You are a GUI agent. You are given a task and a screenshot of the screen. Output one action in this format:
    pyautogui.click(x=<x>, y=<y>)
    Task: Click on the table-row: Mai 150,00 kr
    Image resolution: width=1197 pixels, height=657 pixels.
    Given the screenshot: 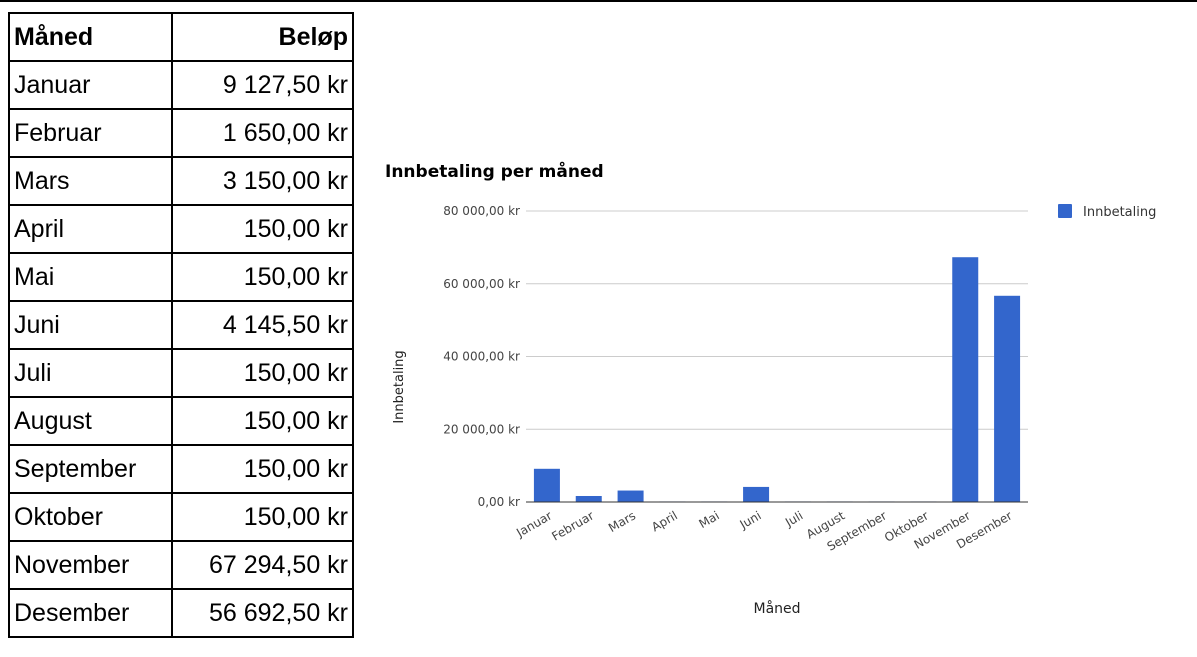 What is the action you would take?
    pyautogui.click(x=181, y=277)
    